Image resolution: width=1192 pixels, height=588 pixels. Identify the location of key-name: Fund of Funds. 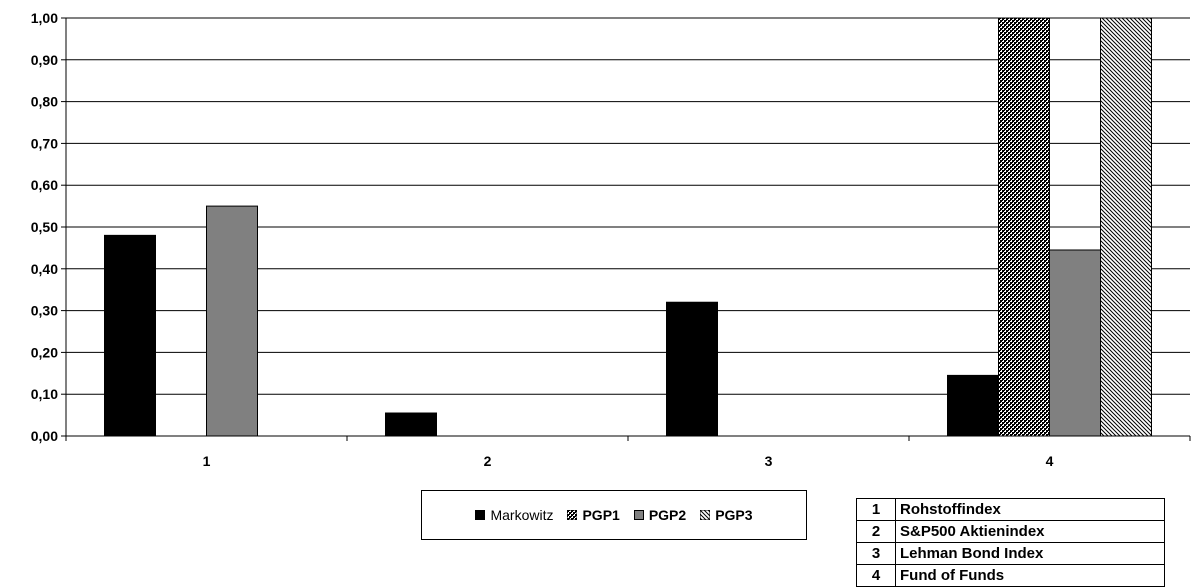
(1030, 575).